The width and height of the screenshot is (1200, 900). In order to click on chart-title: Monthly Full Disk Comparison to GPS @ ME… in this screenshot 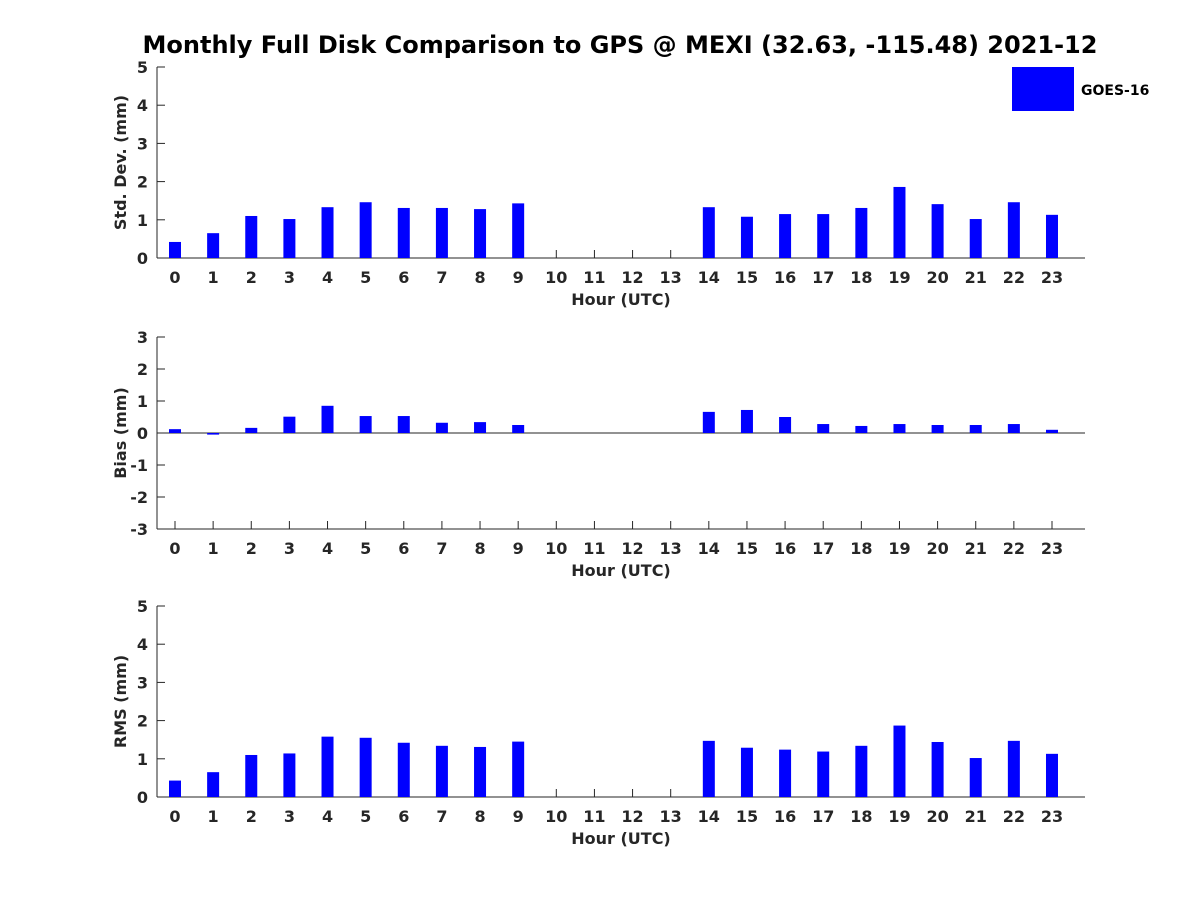, I will do `click(620, 45)`.